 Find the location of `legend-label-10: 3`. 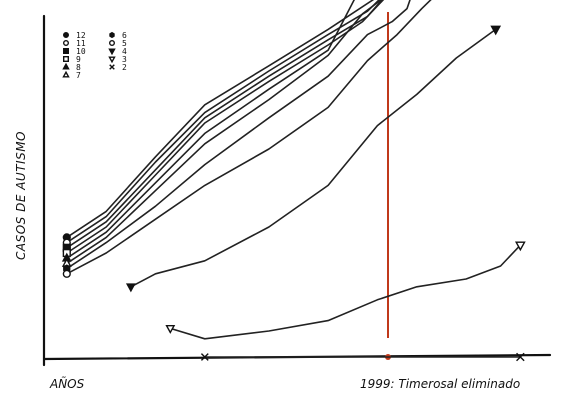

legend-label-10: 3 is located at coordinates (124, 59).